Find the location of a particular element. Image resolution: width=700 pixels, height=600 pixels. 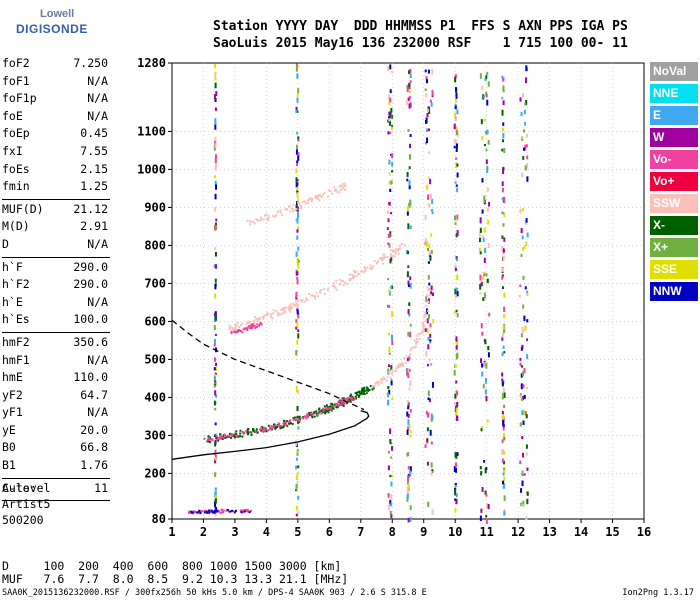

version-footer: Ion2Png 1.3.17 is located at coordinates (658, 593).